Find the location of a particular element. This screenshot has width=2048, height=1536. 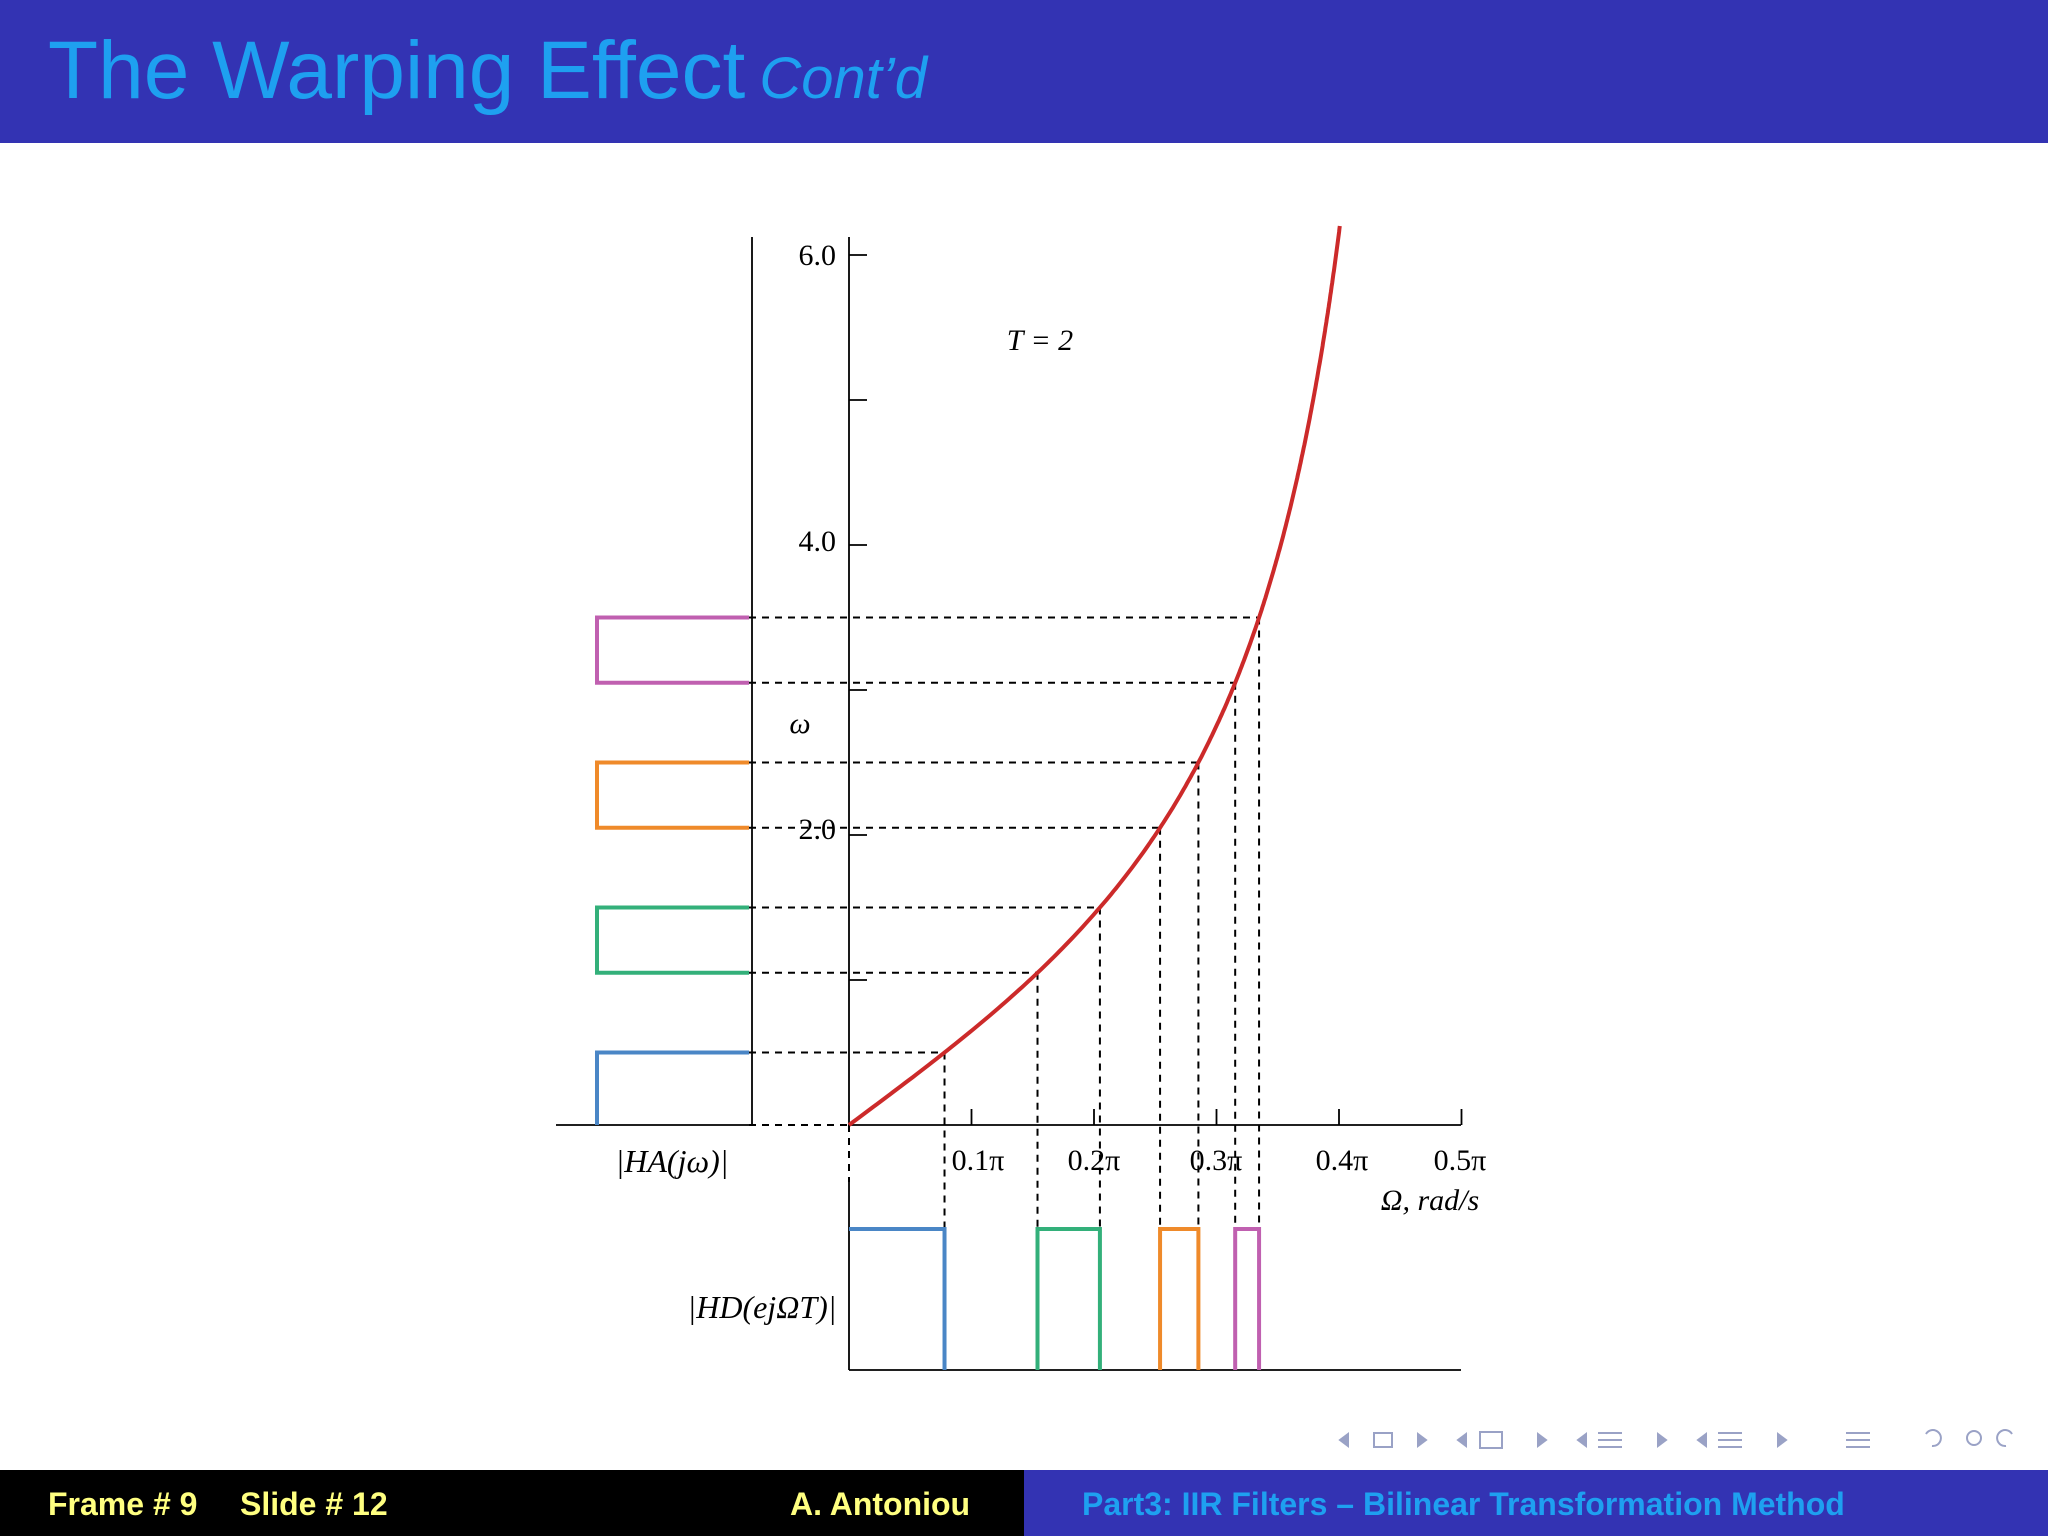

y-tick-marks is located at coordinates (858, 617).